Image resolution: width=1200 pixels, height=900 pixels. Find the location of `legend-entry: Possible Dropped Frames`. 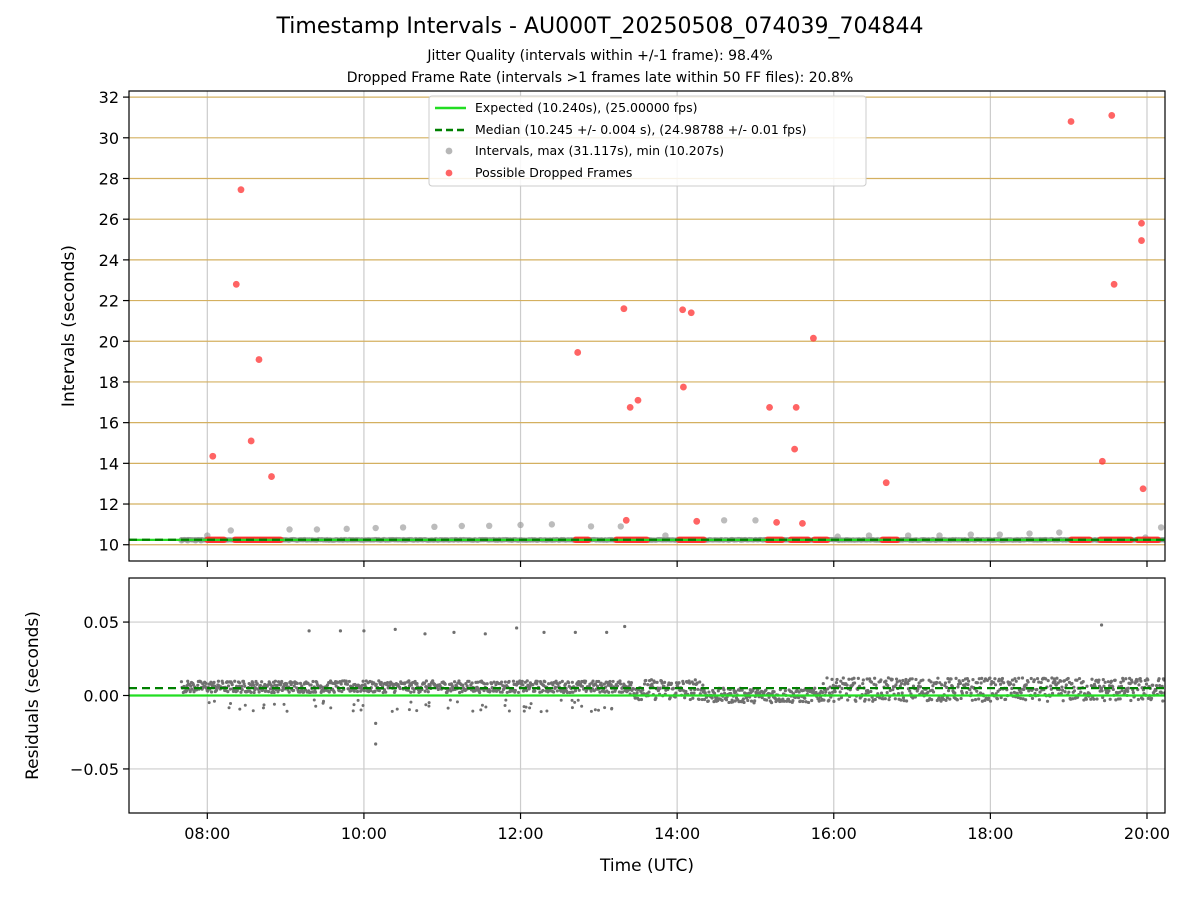

legend-entry: Possible Dropped Frames is located at coordinates (553, 172).